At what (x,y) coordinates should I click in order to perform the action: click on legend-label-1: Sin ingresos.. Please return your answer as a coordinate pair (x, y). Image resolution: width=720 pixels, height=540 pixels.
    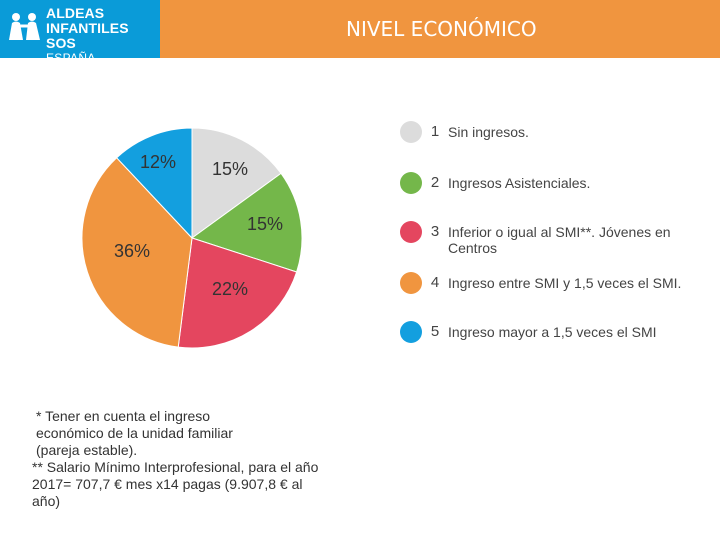
    Looking at the image, I should click on (488, 132).